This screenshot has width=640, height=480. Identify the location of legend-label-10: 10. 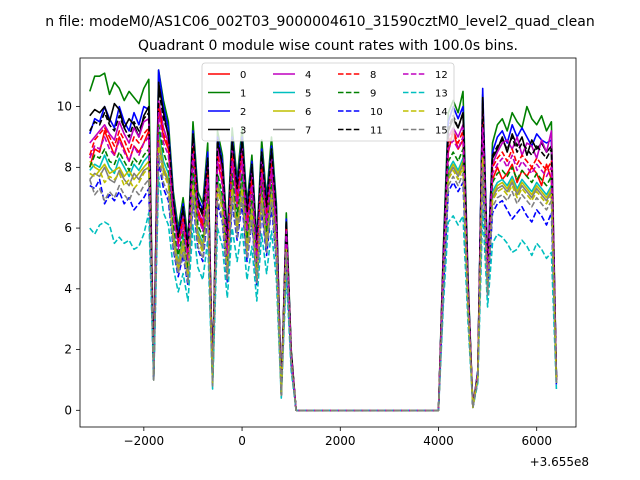
(376, 112).